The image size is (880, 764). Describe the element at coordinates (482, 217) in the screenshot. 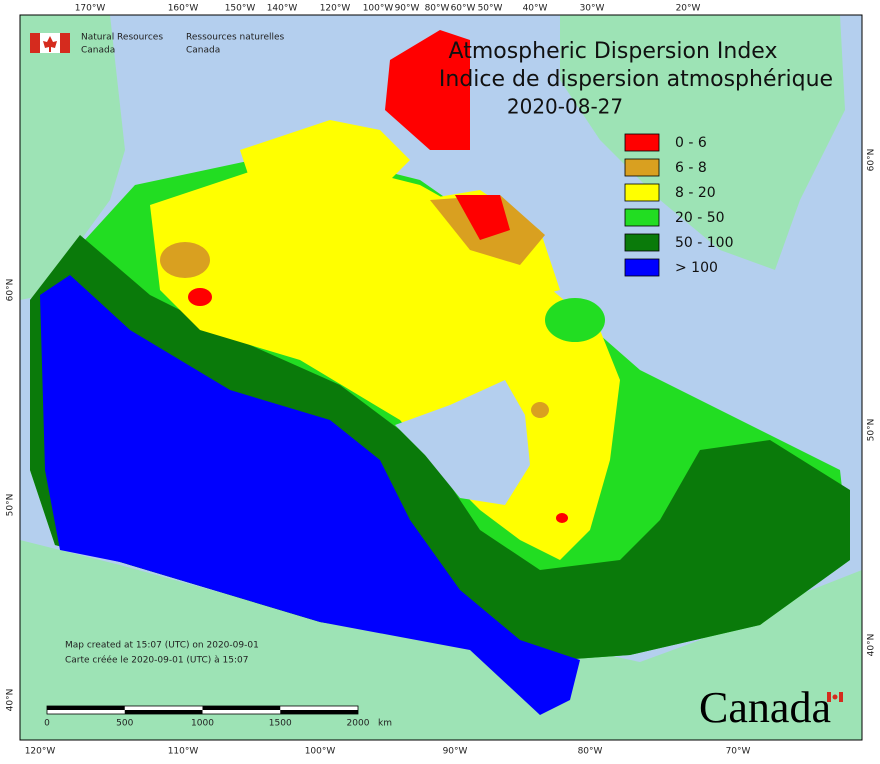

I see `zone-0-6-baffin` at that location.